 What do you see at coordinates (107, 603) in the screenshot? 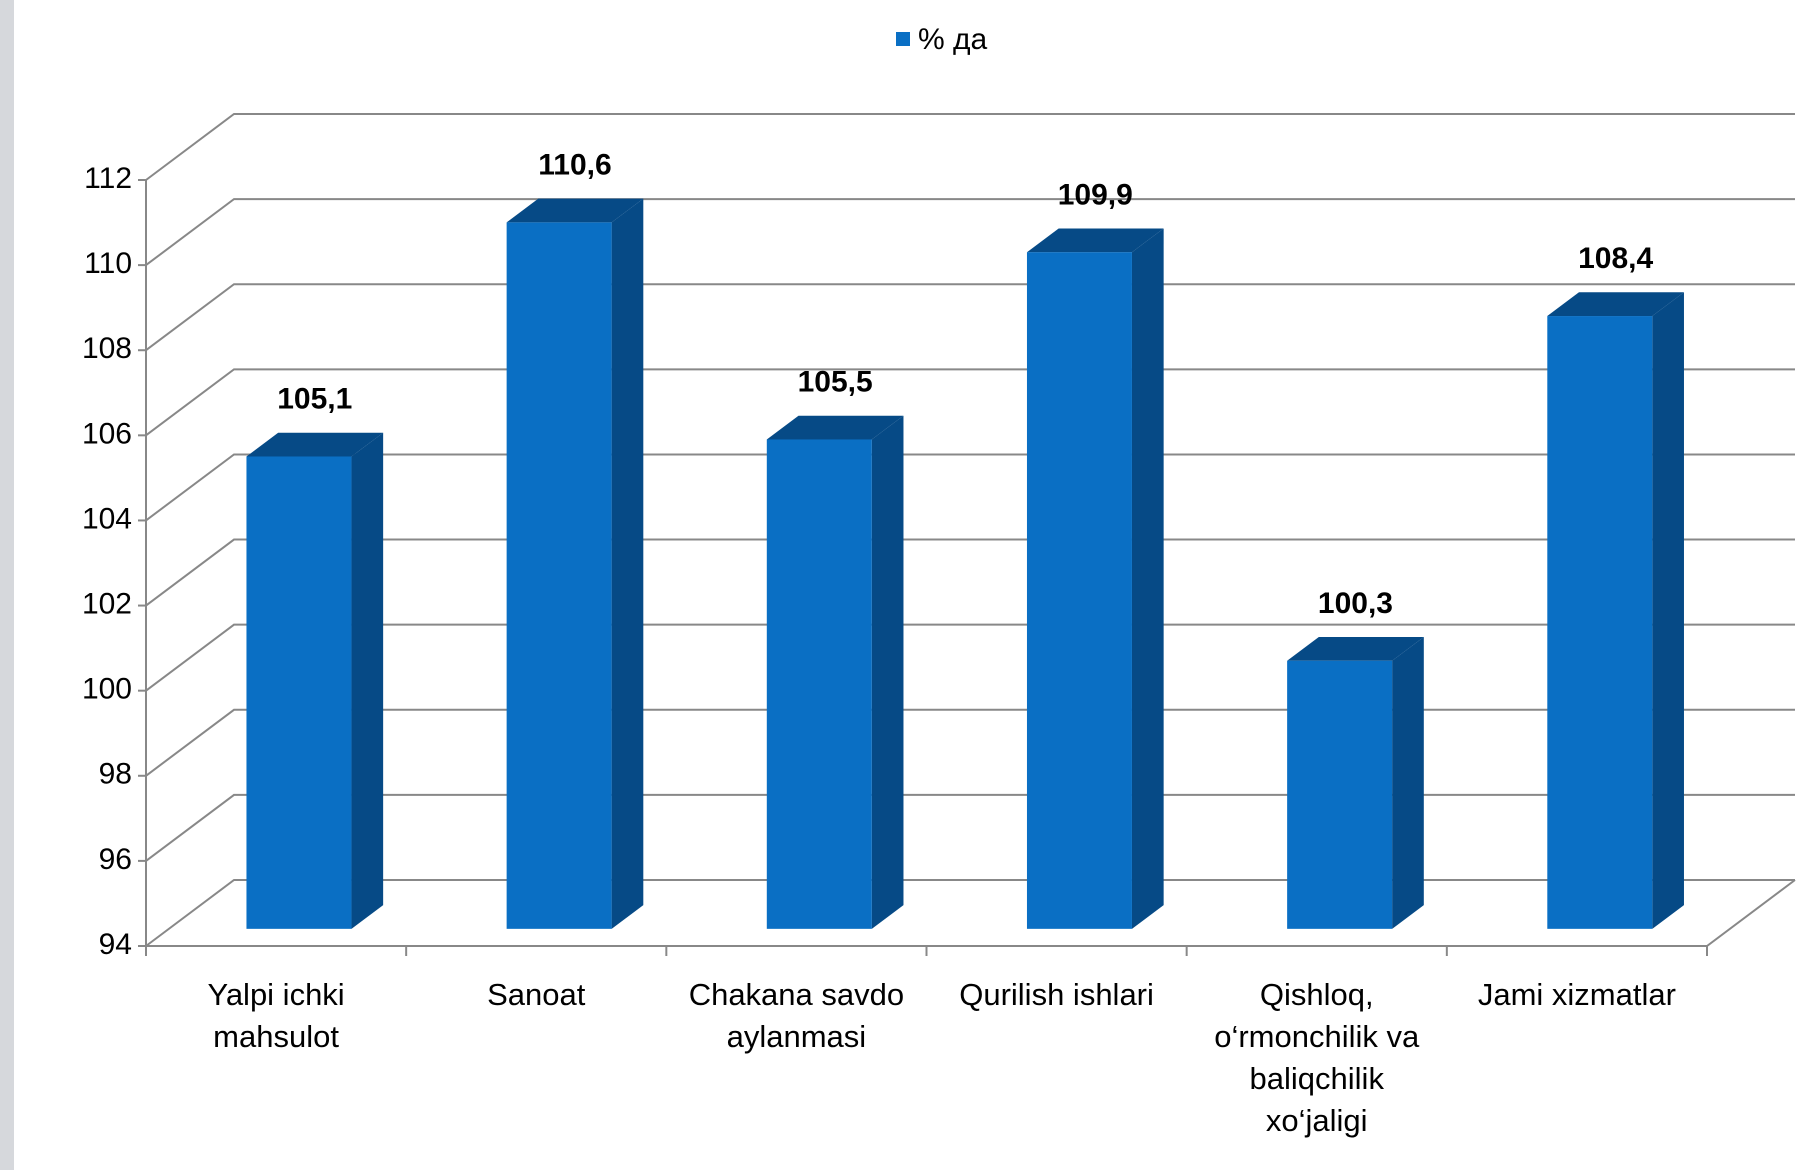
I see `y-tick-label: 102` at bounding box center [107, 603].